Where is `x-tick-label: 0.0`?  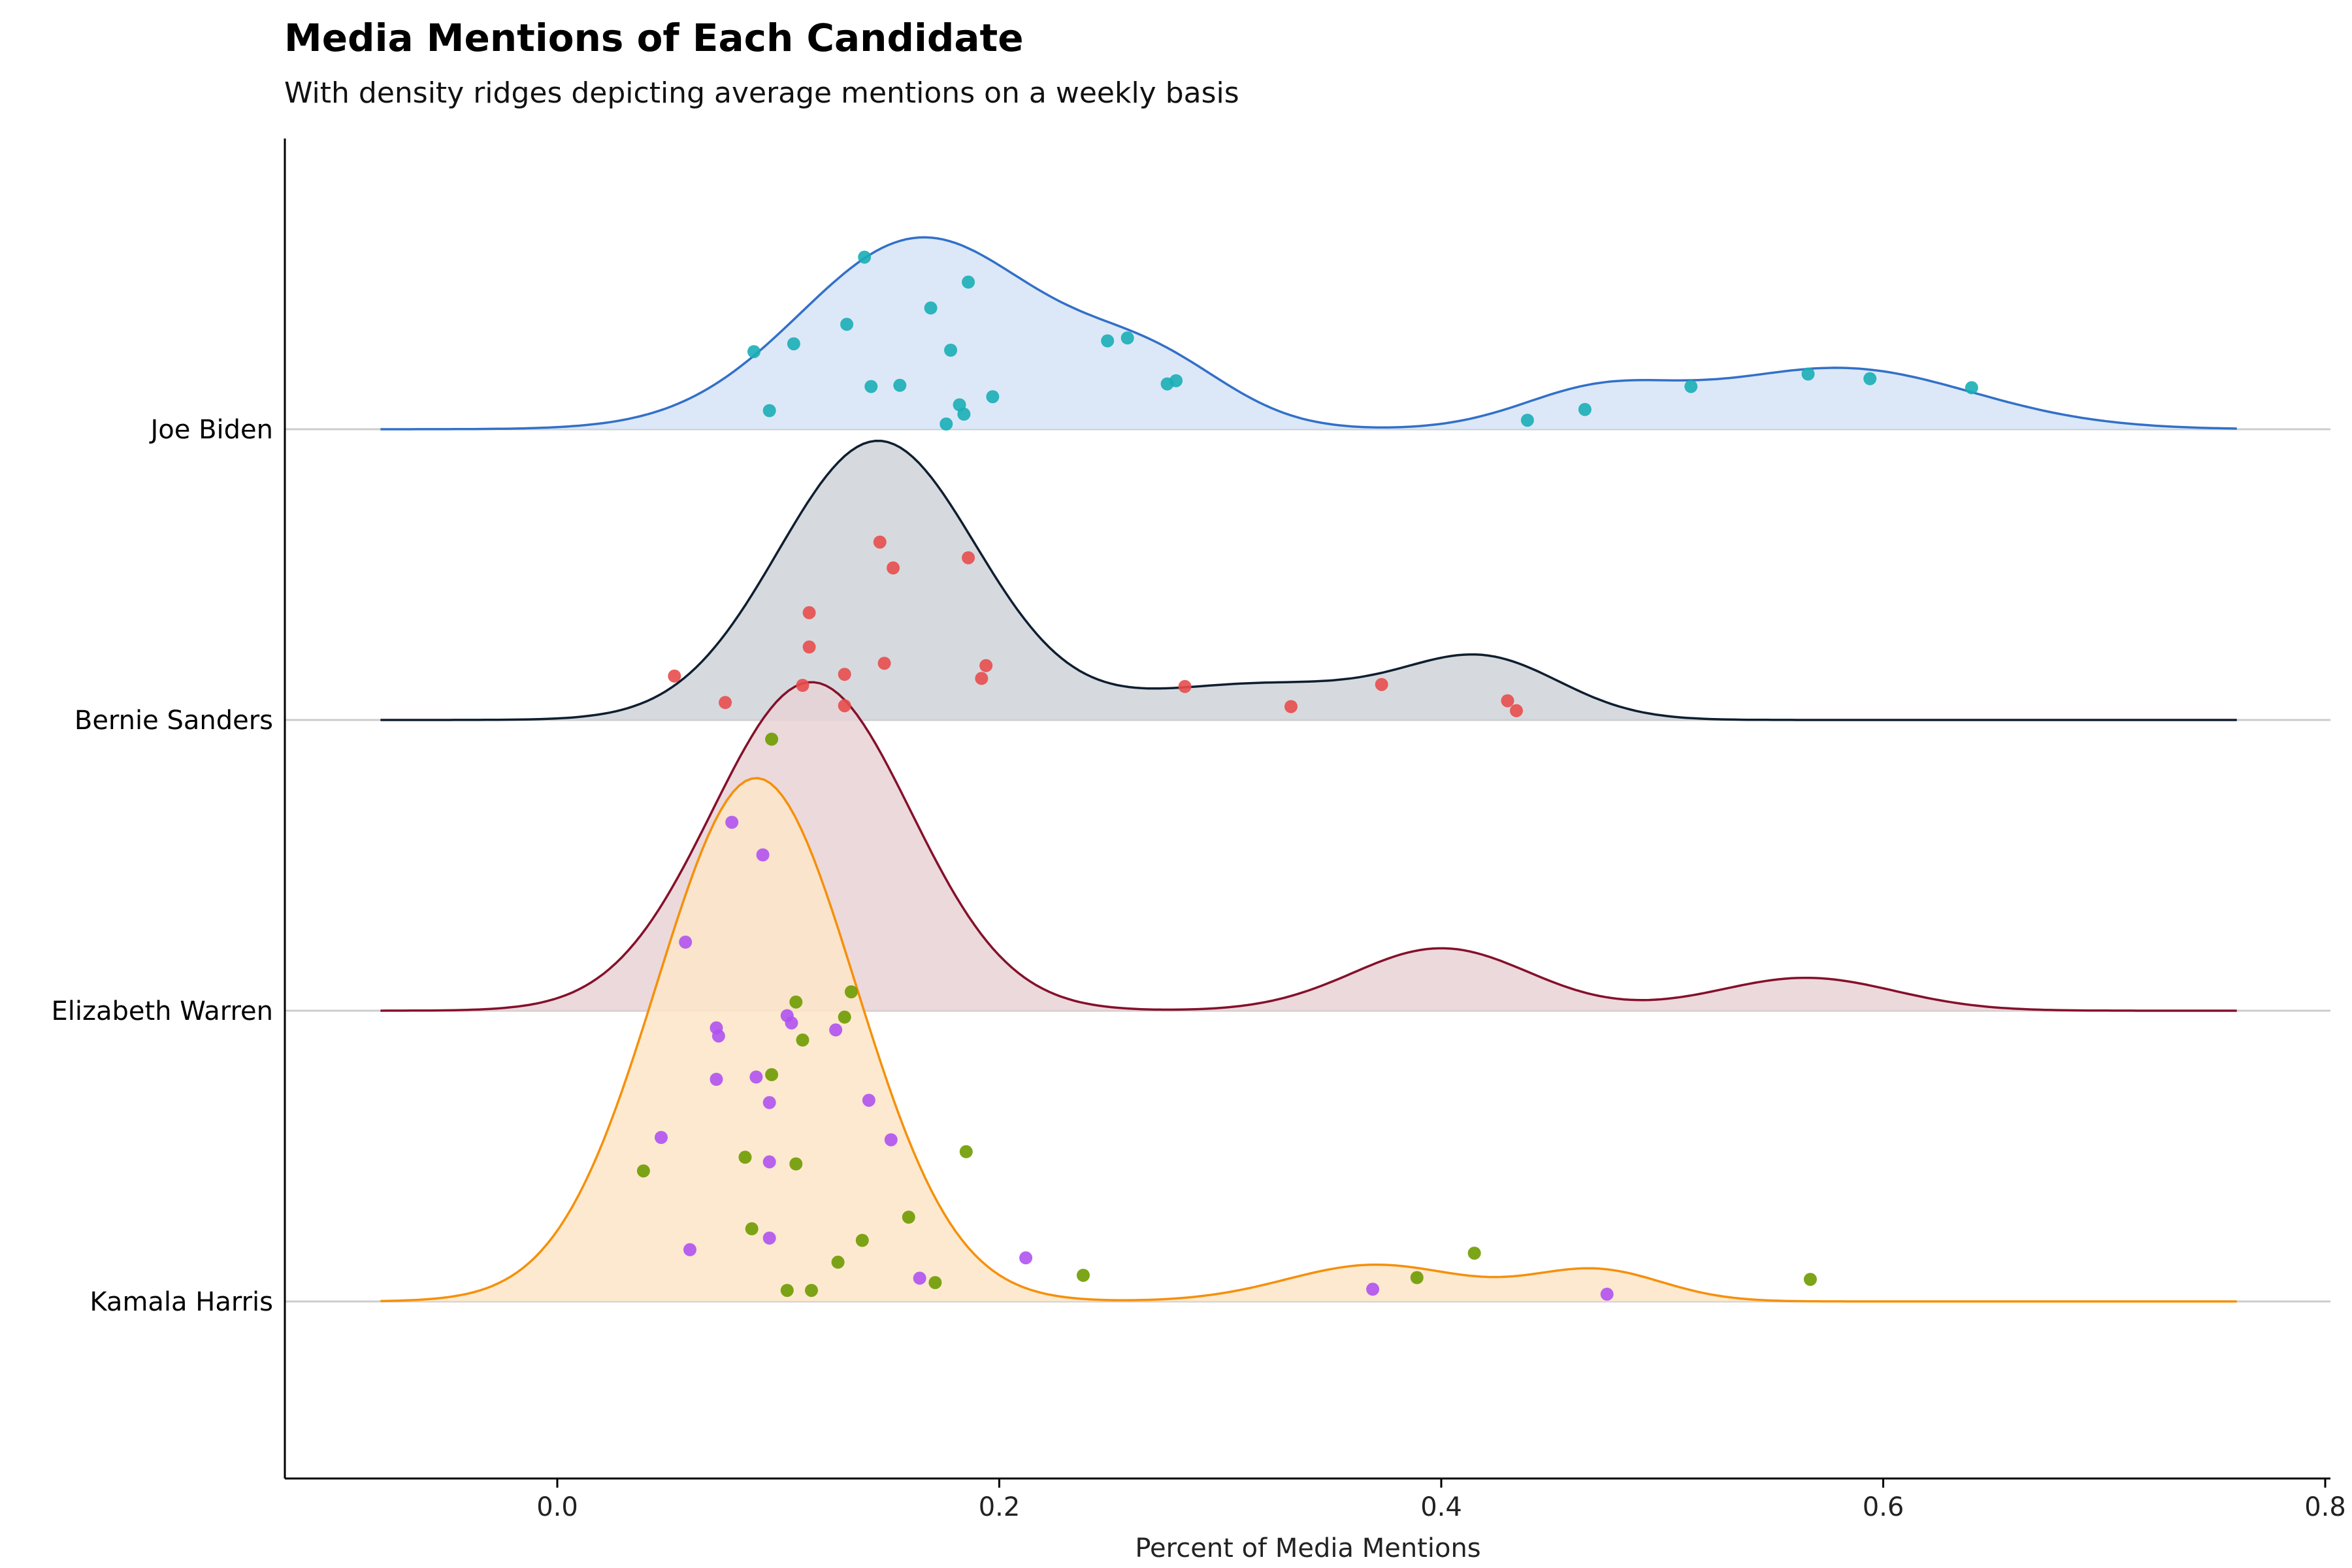
x-tick-label: 0.0 is located at coordinates (557, 1507).